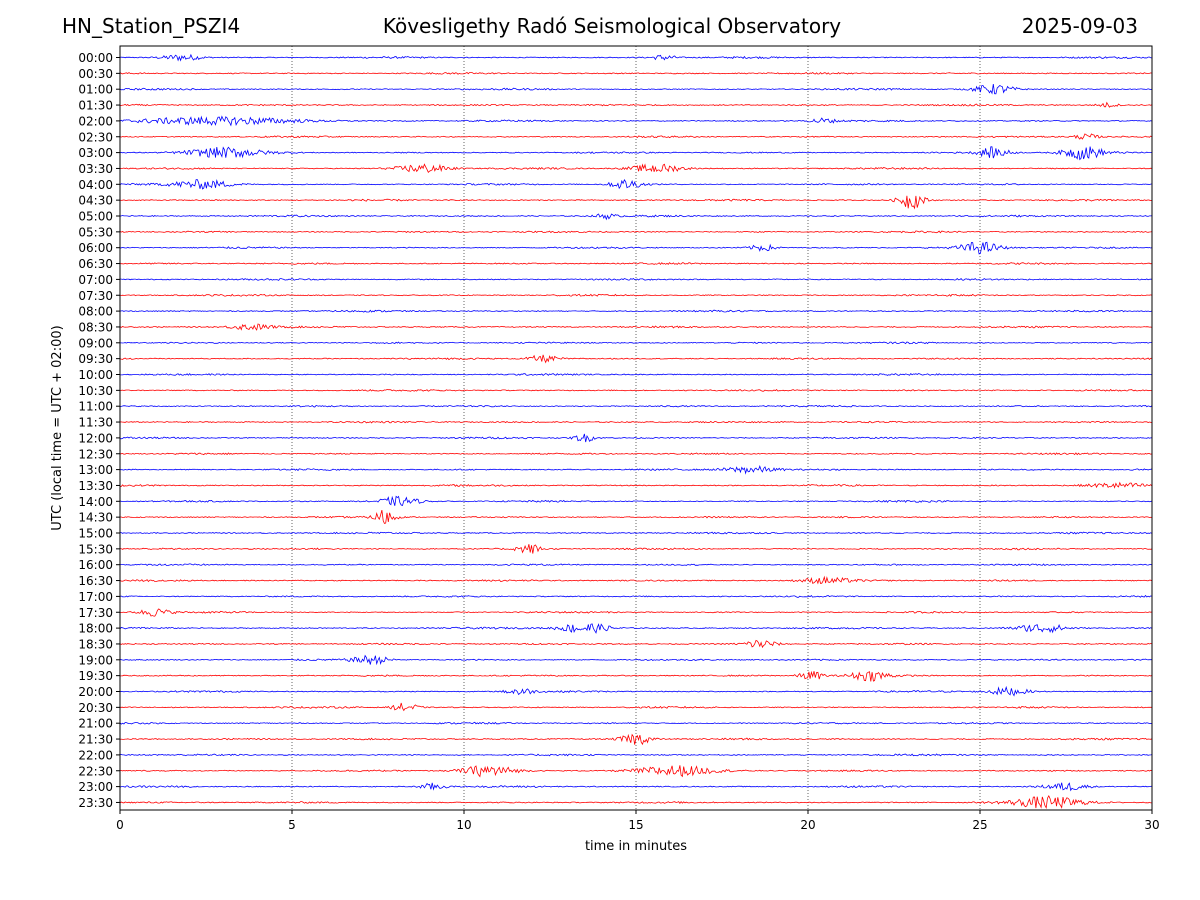  Describe the element at coordinates (95, 343) in the screenshot. I see `y-tick-label: 09:00` at that location.